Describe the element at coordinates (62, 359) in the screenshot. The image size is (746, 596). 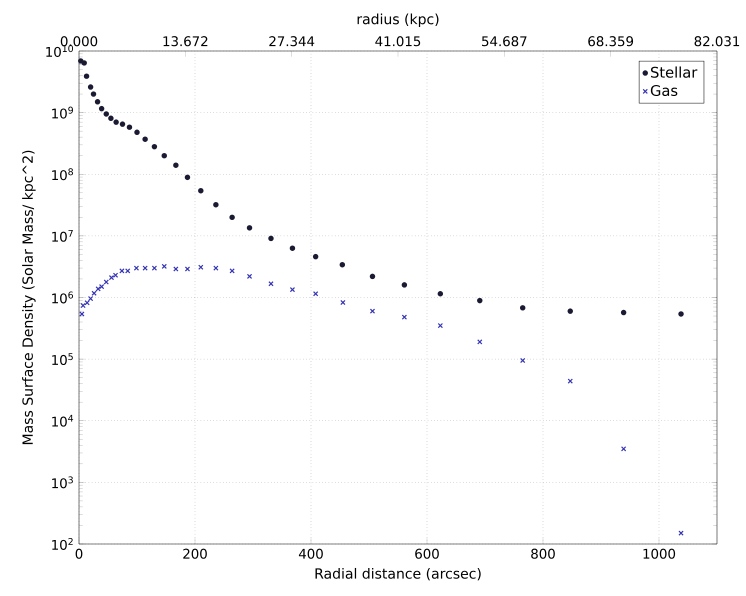
I see `y-tick-label: 10$^{5}$` at that location.